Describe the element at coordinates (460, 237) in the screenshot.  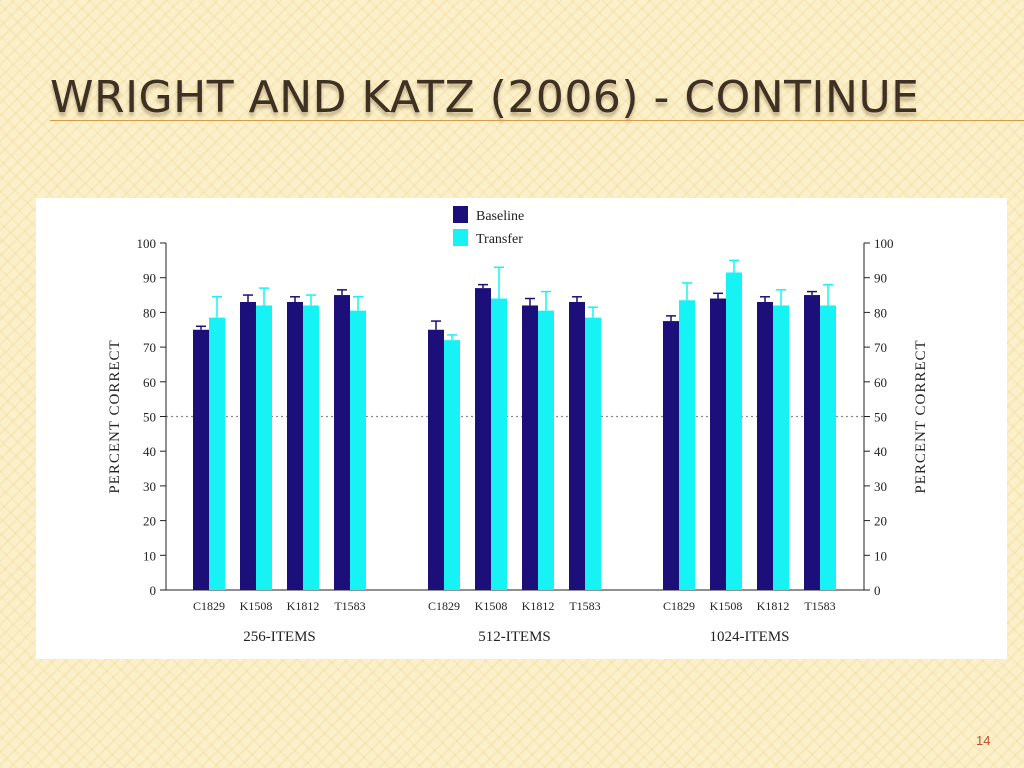
I see `legend-swatch-transfer` at that location.